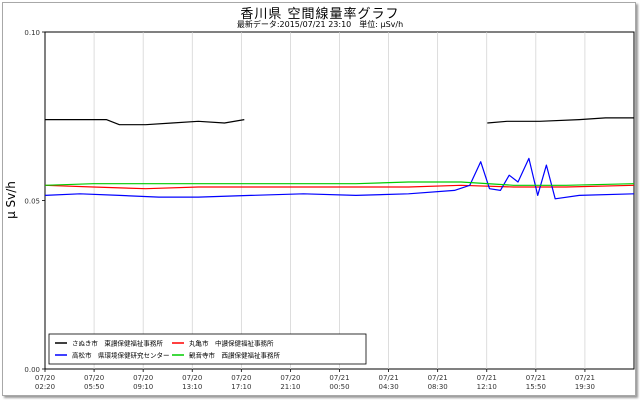 This screenshot has width=640, height=400. Describe the element at coordinates (32, 202) in the screenshot. I see `y-tick-label: 0.05` at that location.